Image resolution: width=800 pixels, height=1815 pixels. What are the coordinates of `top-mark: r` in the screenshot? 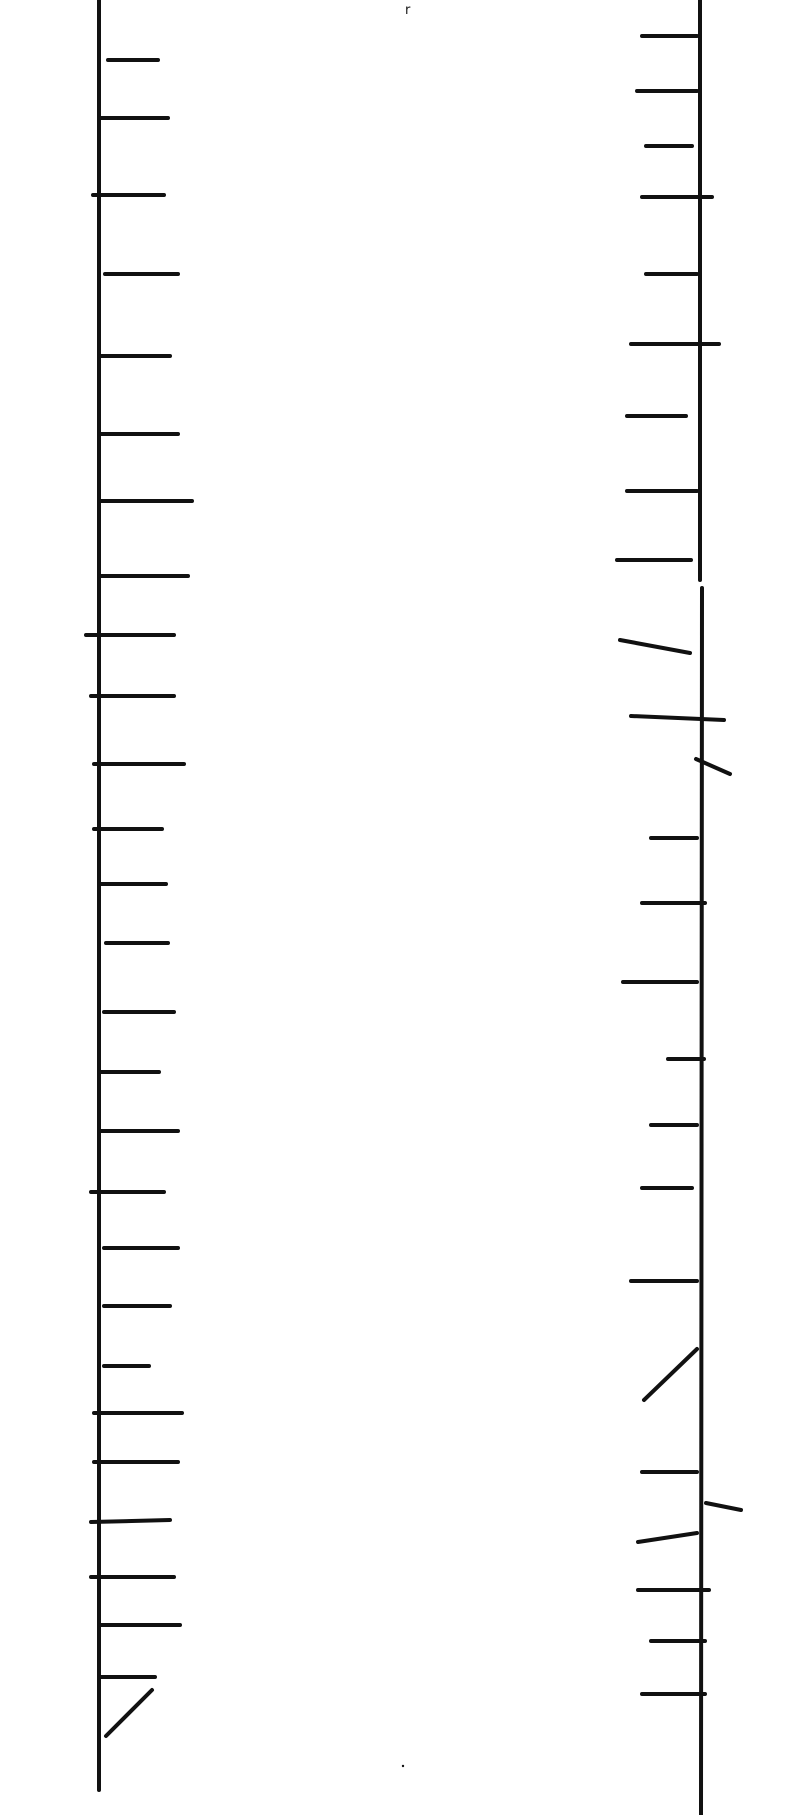 It's located at (408, 10).